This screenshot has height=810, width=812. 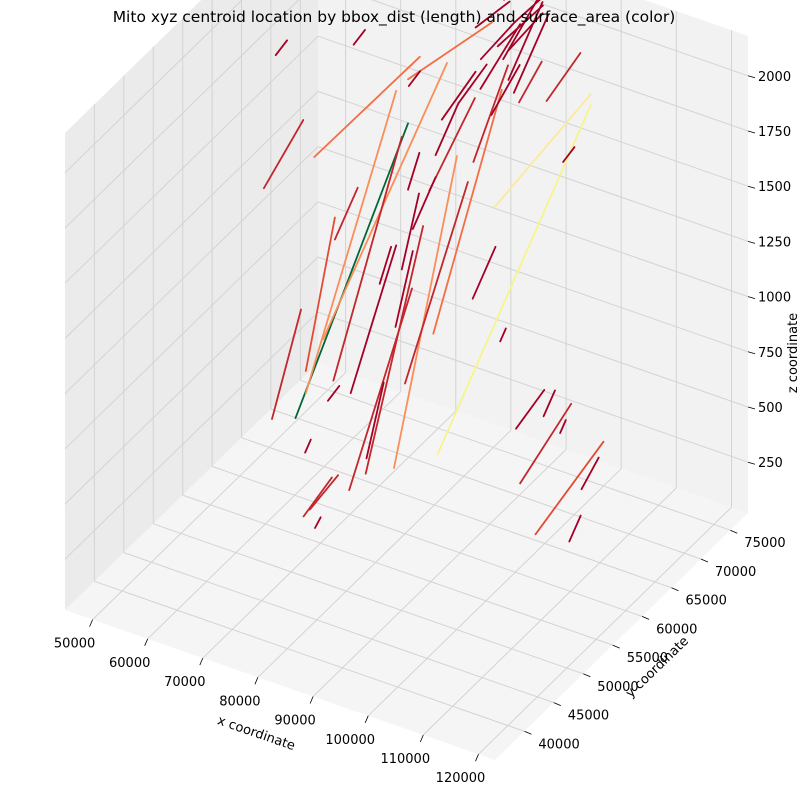 What do you see at coordinates (735, 572) in the screenshot?
I see `y-tick-label: 70000` at bounding box center [735, 572].